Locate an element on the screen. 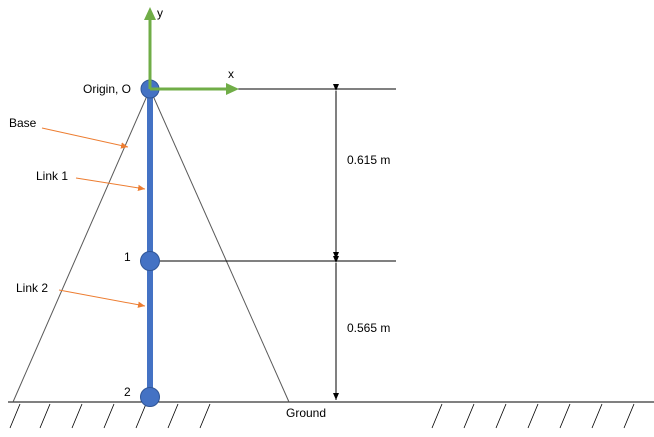 This screenshot has width=654, height=437. y-axis-arrowhead is located at coordinates (150, 13).